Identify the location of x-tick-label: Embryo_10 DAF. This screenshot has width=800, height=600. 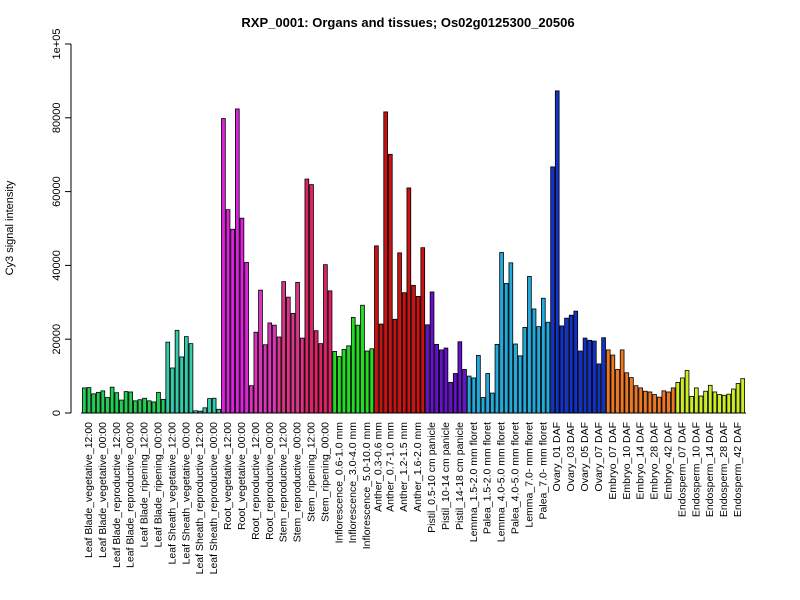
(627, 461).